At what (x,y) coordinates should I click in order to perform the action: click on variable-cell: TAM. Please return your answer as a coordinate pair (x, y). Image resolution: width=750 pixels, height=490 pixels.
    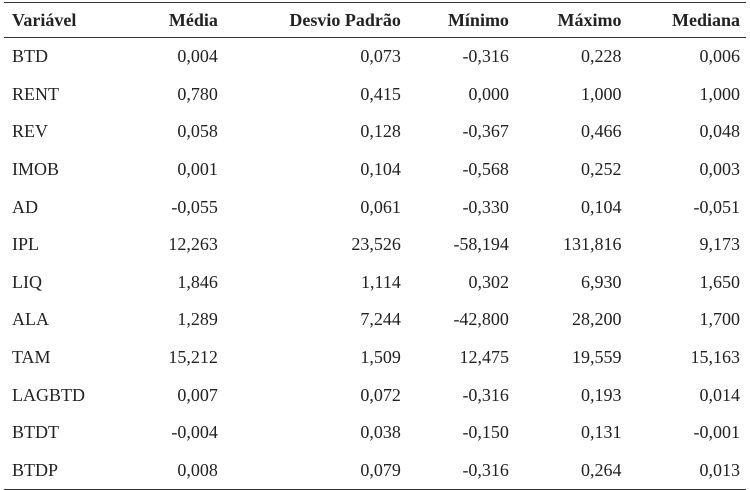
    Looking at the image, I should click on (31, 357).